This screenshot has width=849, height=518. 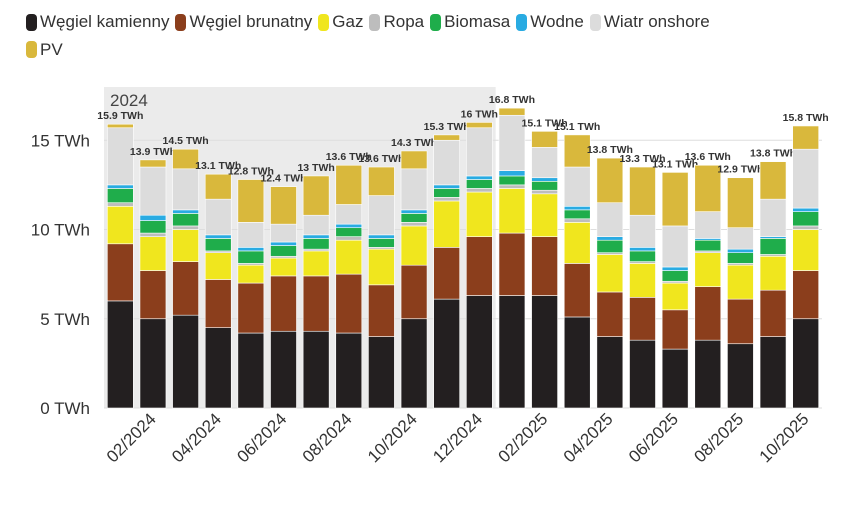 I want to click on bar-total-label: 16 TWh, so click(x=479, y=114).